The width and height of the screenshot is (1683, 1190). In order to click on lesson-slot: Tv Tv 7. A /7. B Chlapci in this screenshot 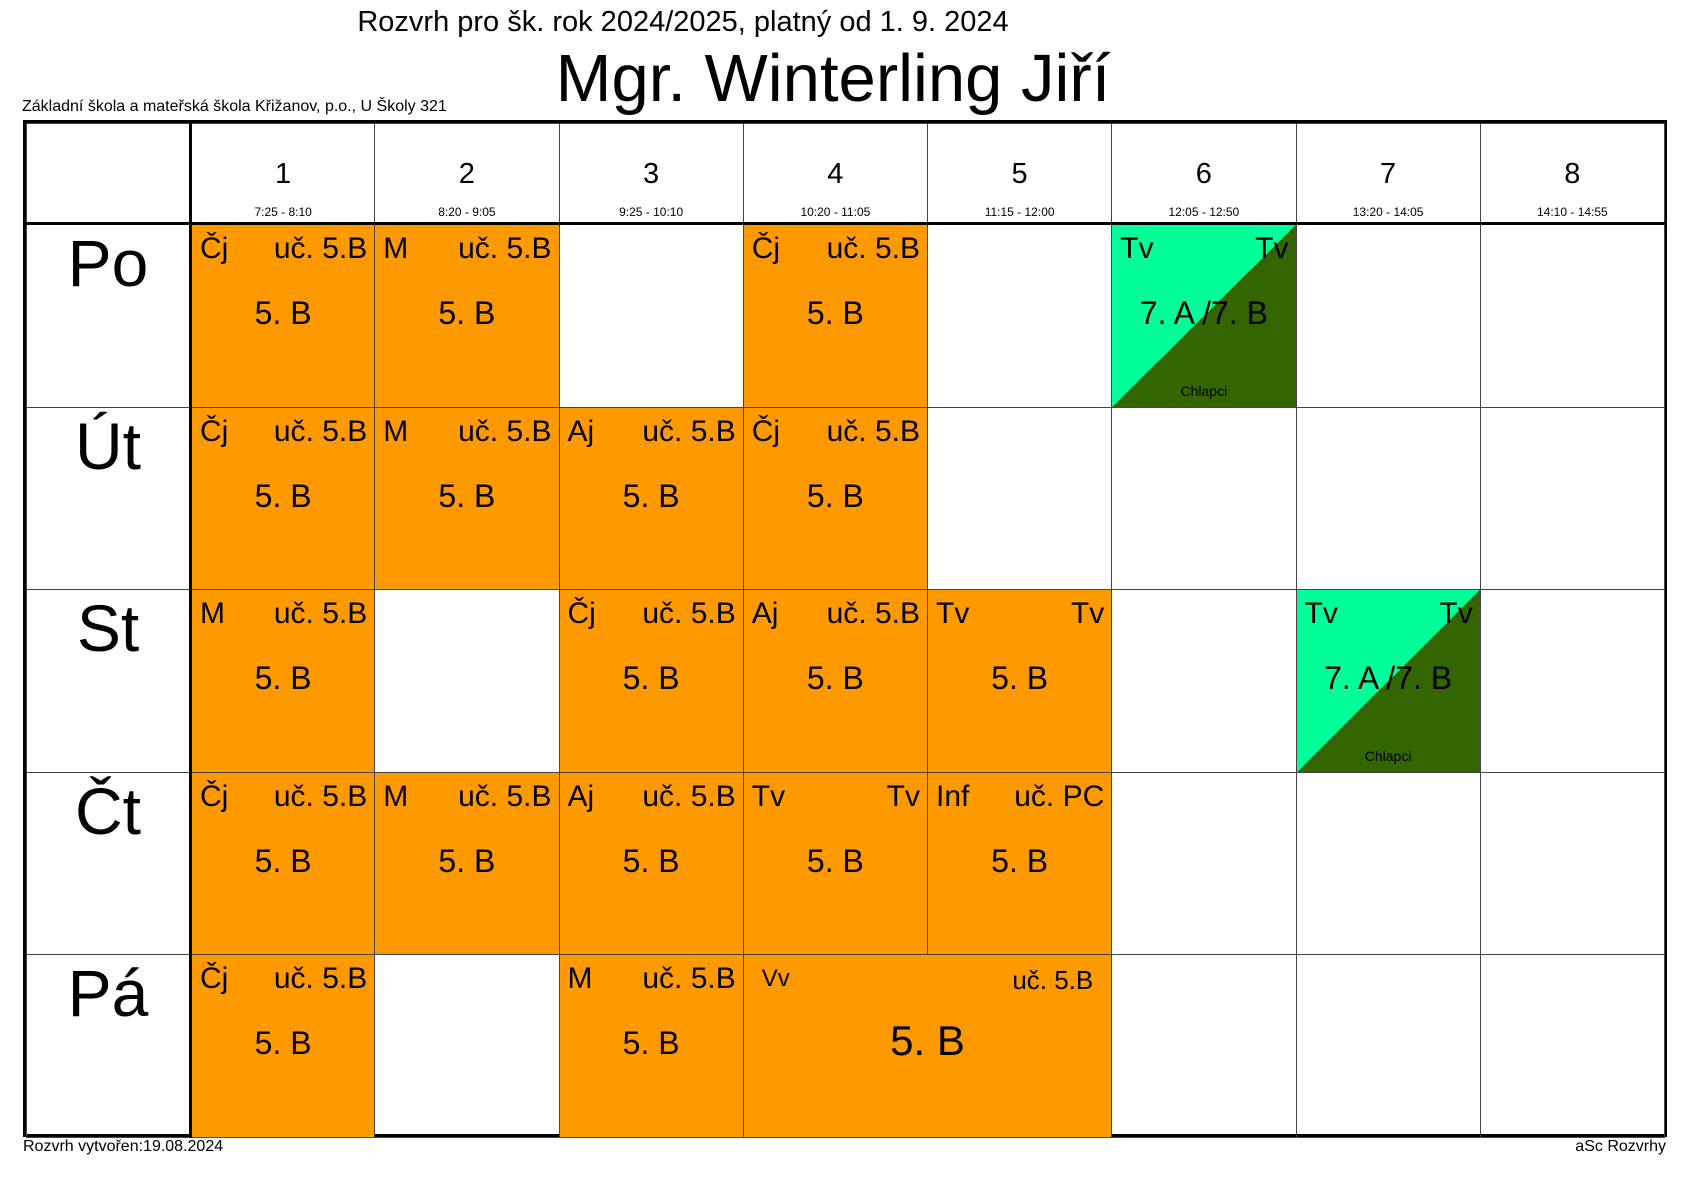, I will do `click(1204, 315)`.